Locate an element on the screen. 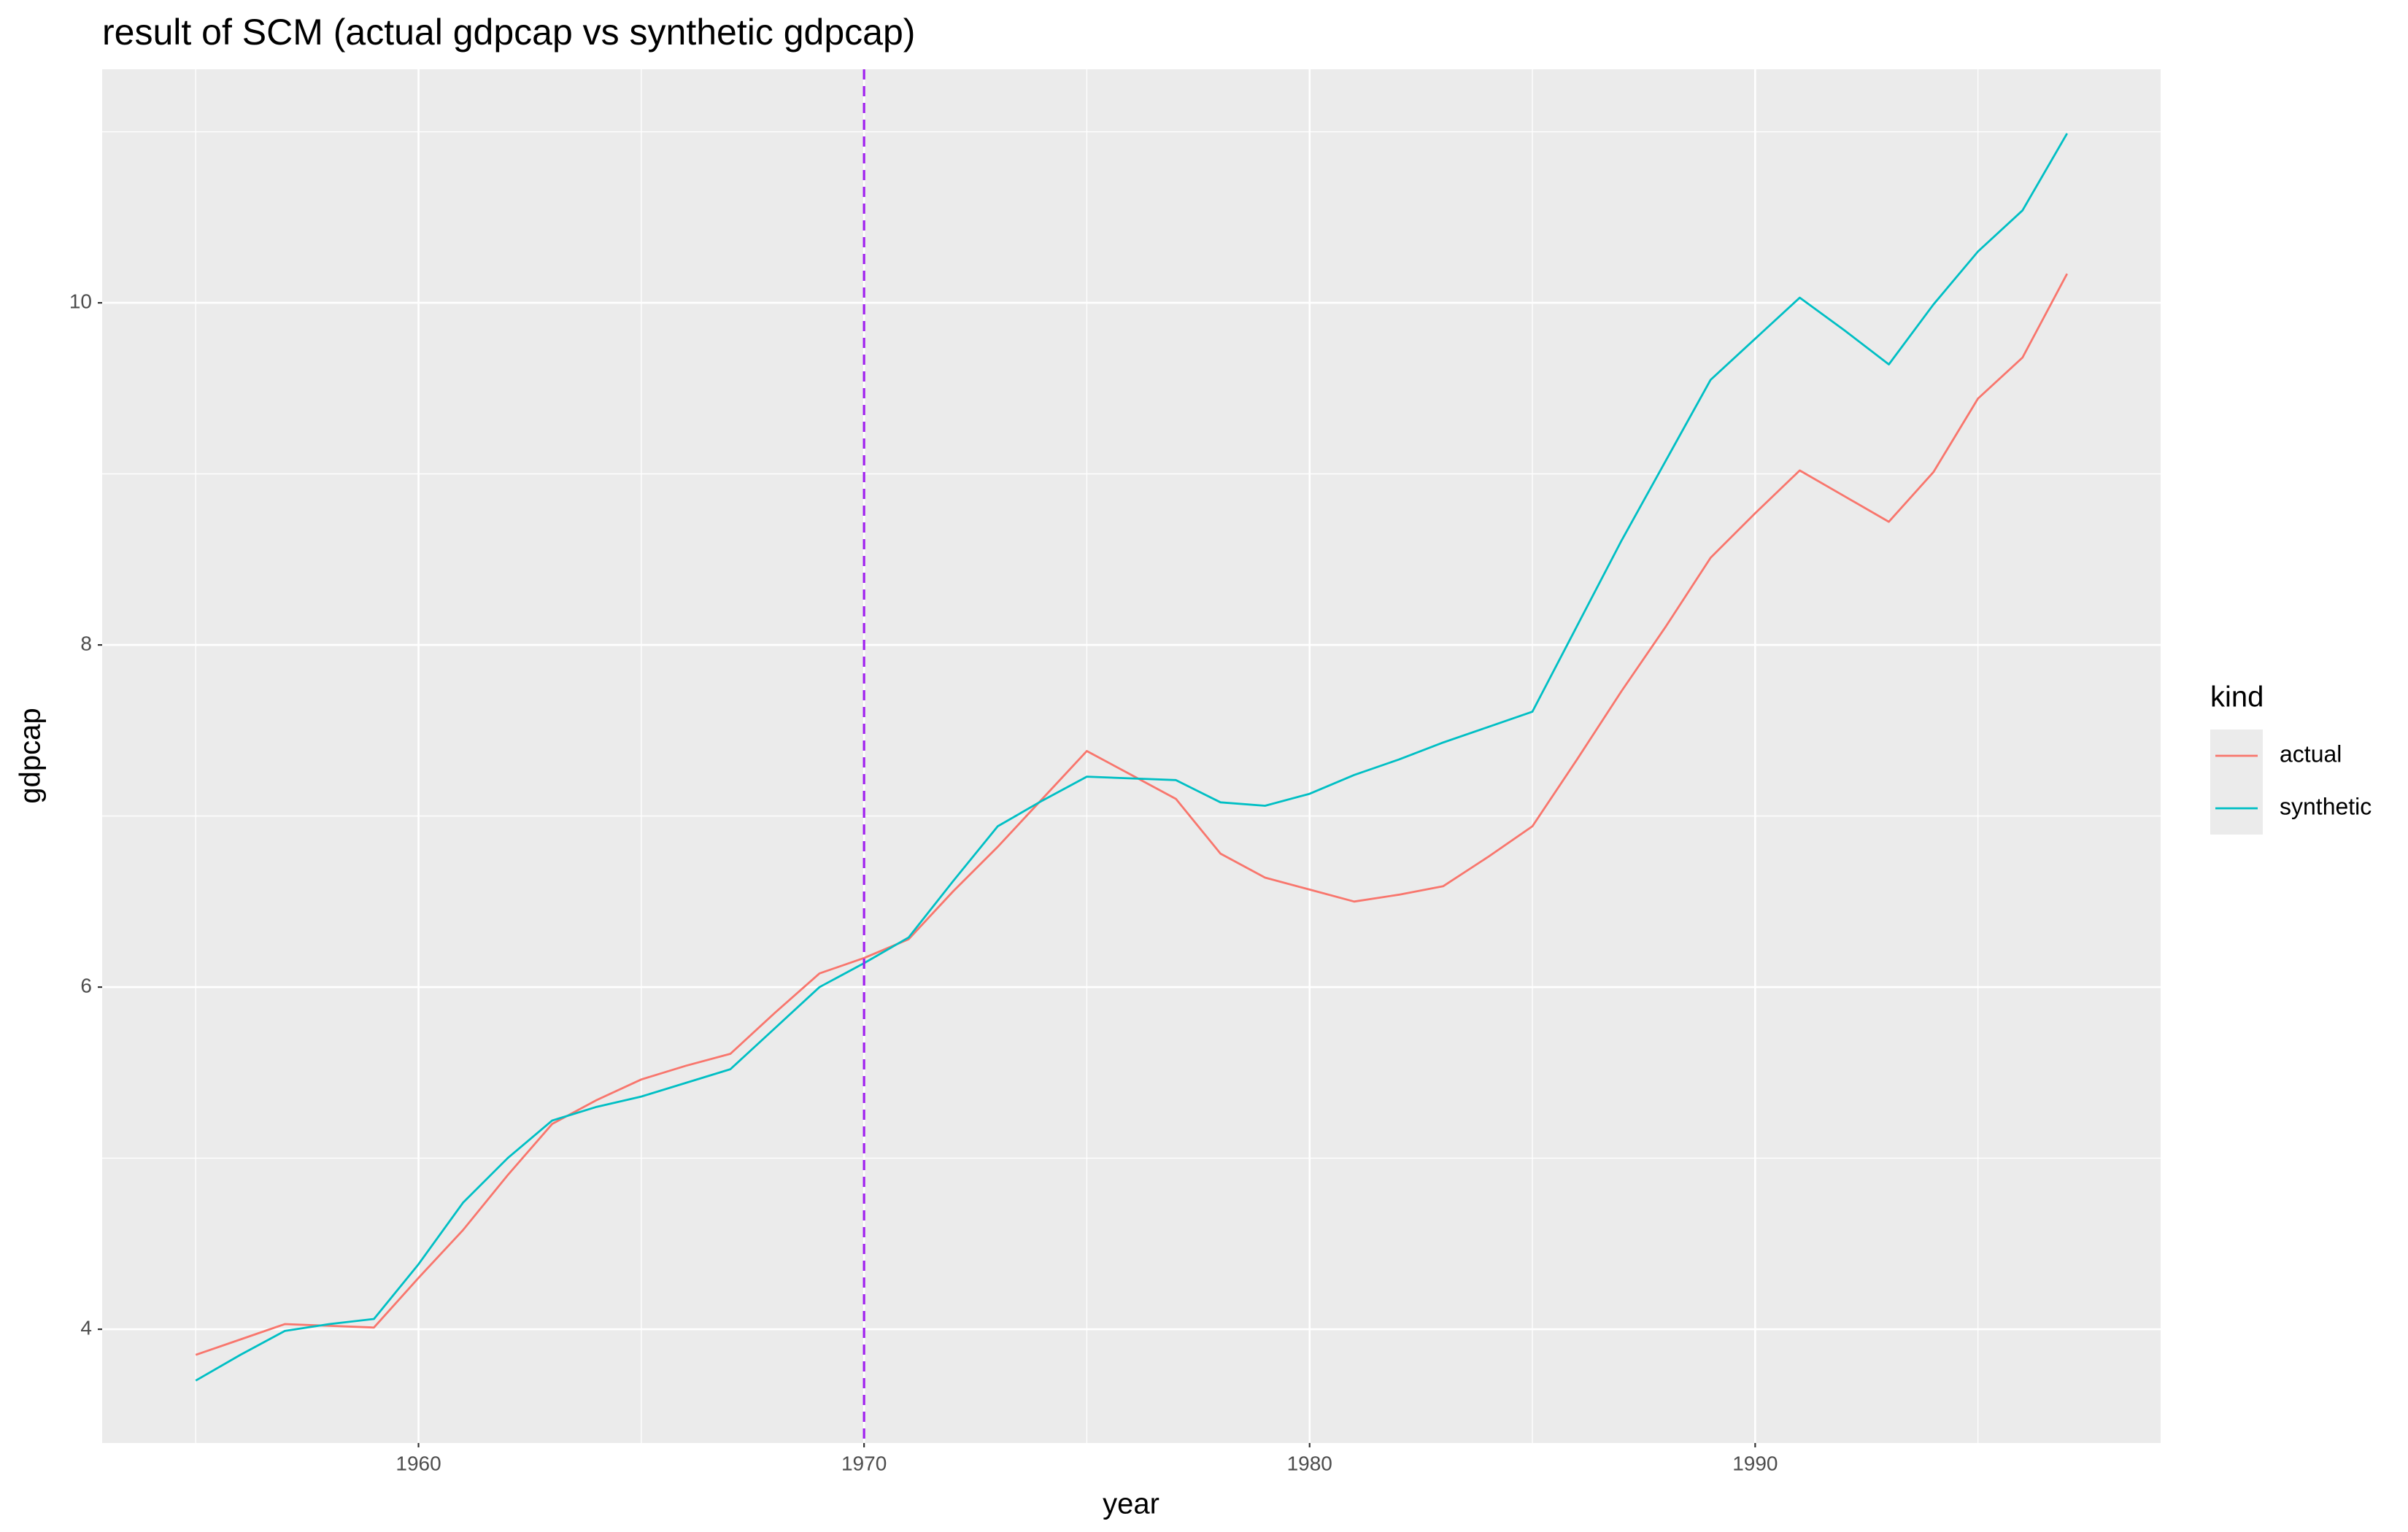 Image resolution: width=2408 pixels, height=1532 pixels. y-tick-label: 8 is located at coordinates (86, 643).